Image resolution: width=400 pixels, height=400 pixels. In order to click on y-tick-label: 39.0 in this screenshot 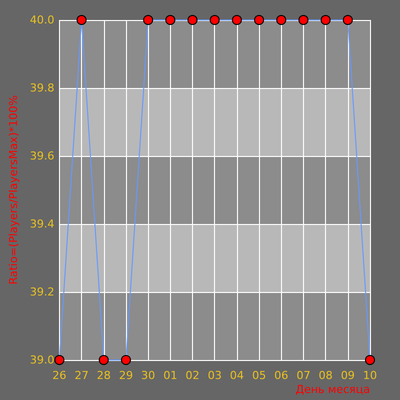, I will do `click(42, 360)`.